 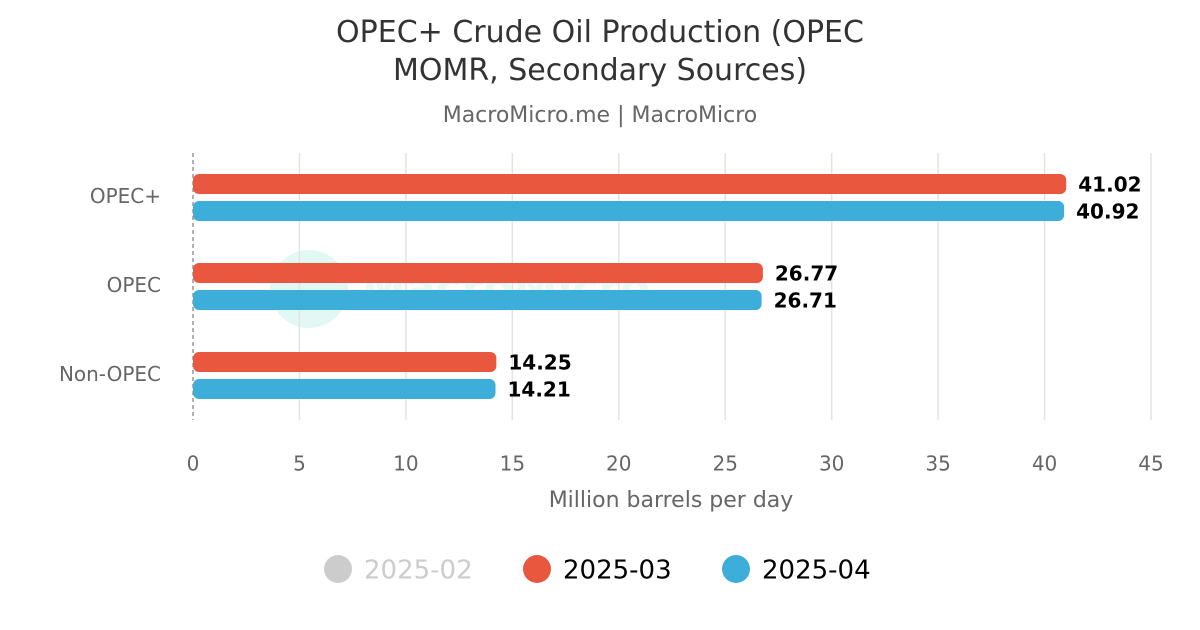 What do you see at coordinates (816, 571) in the screenshot?
I see `legend-label: 2025-04` at bounding box center [816, 571].